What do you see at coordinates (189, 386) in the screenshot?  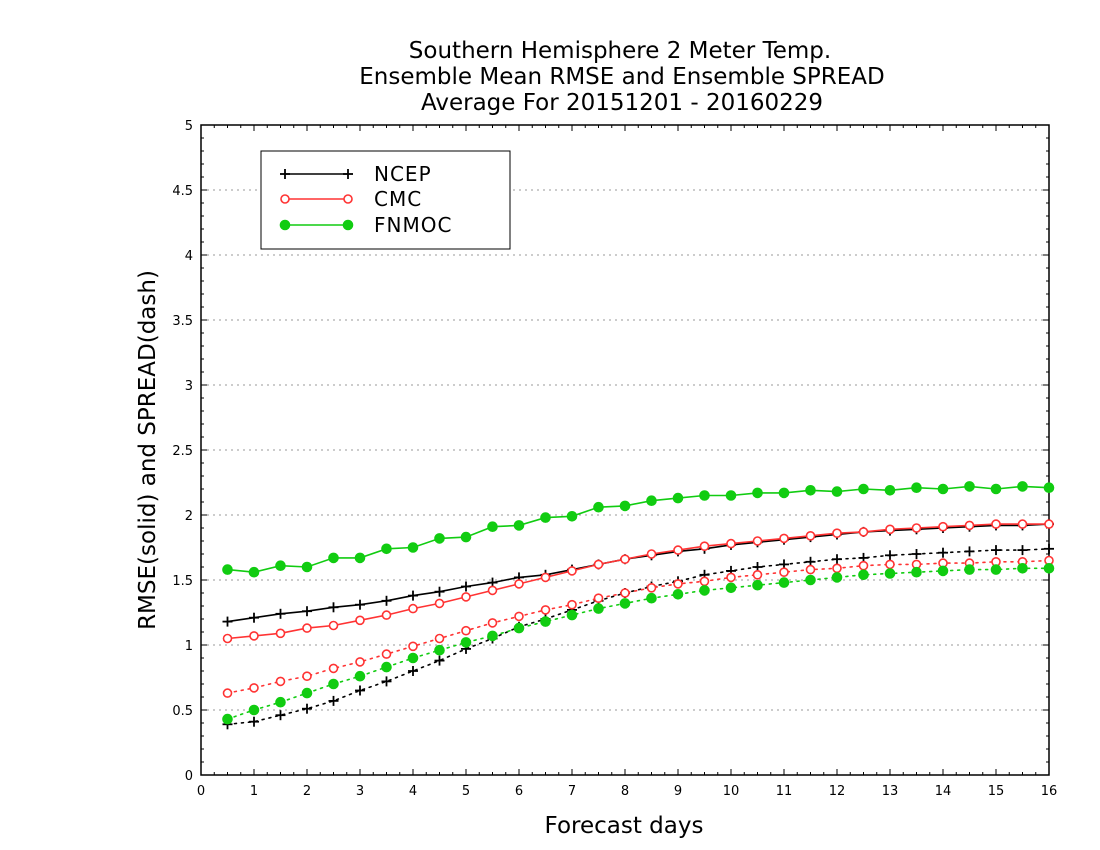 I see `y-tick-label: 3` at bounding box center [189, 386].